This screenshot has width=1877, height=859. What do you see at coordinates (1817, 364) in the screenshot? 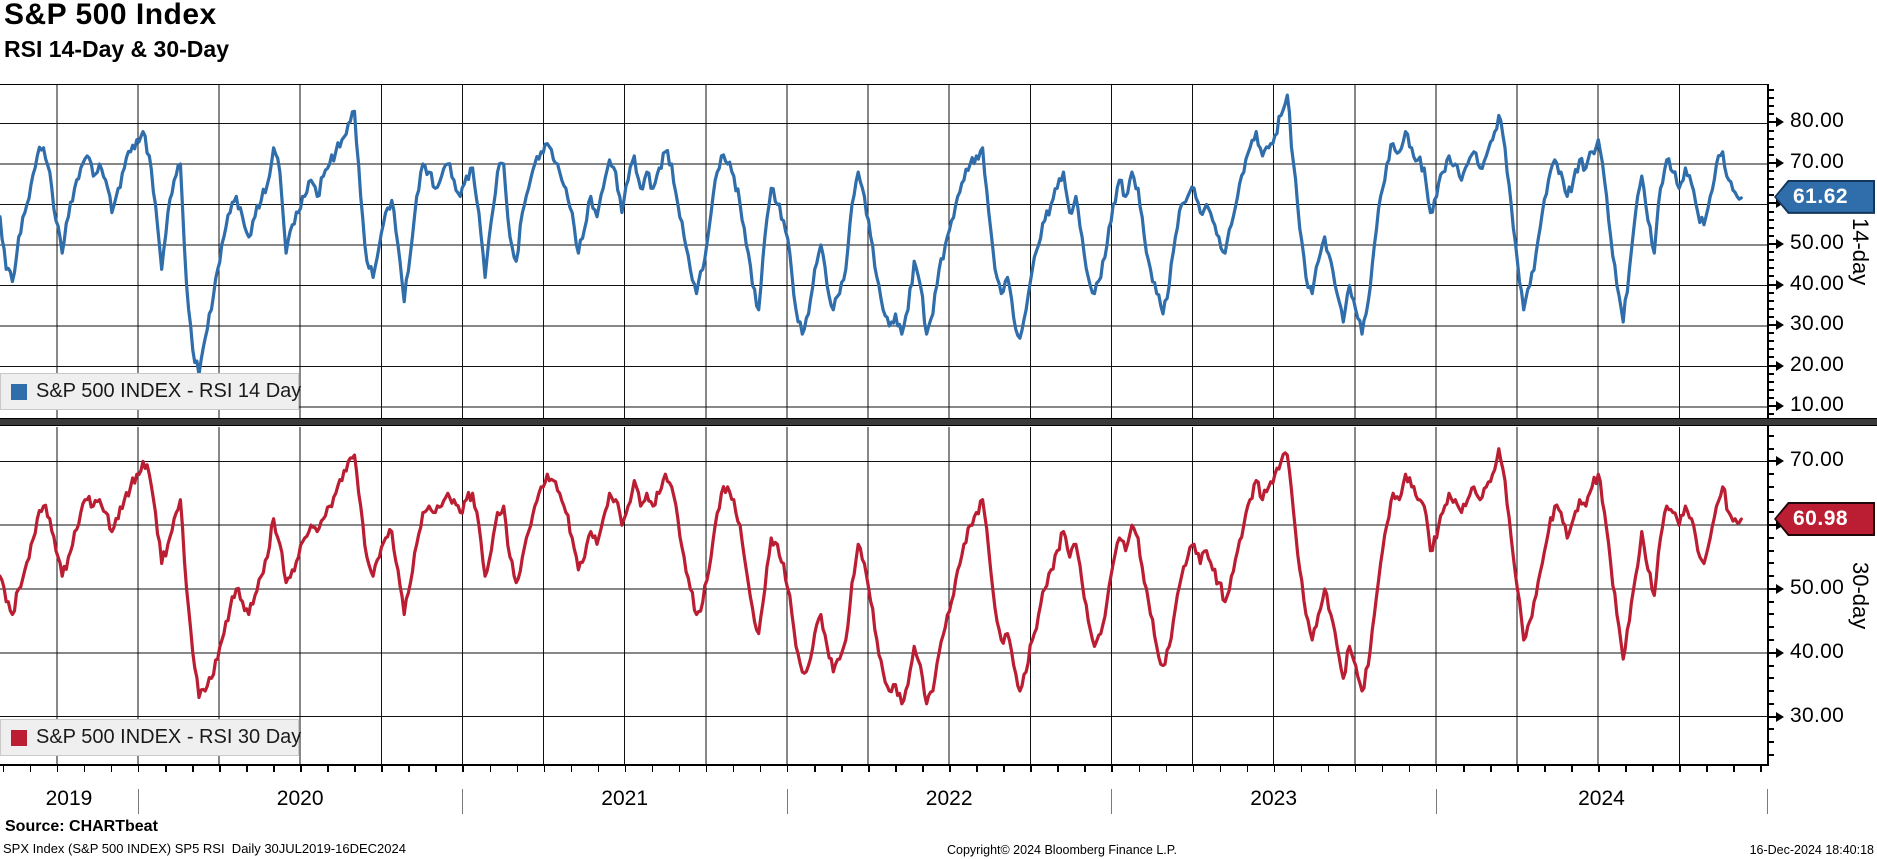
I see `y-axis-tick-label: 20.00` at bounding box center [1817, 364].